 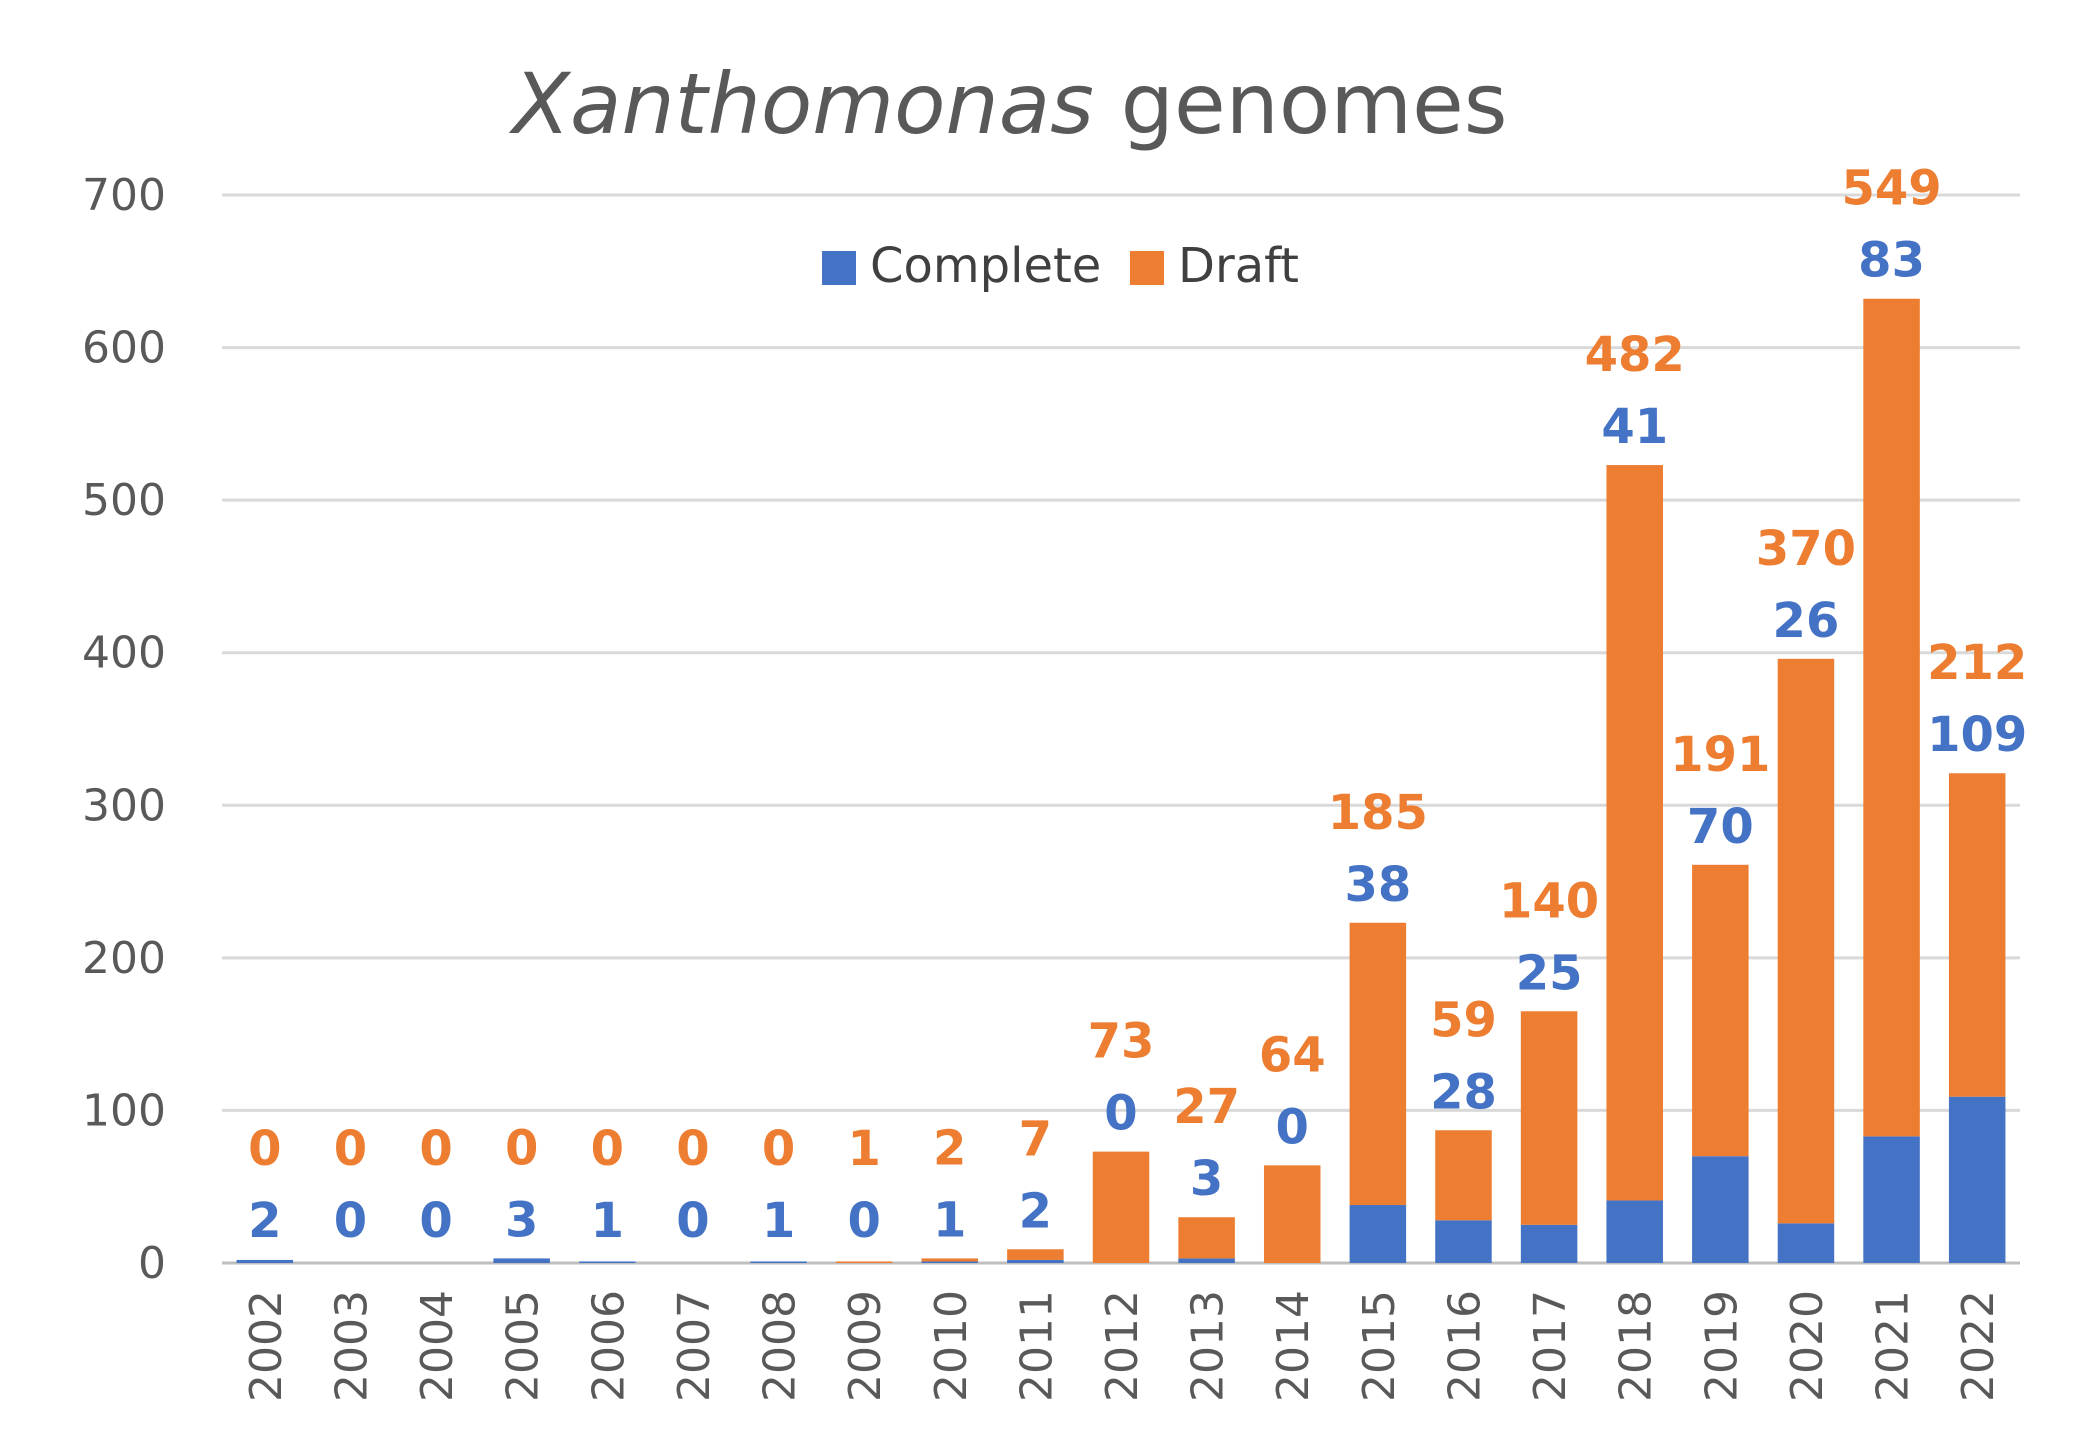 I want to click on data-label-draft: 7, so click(x=1035, y=1139).